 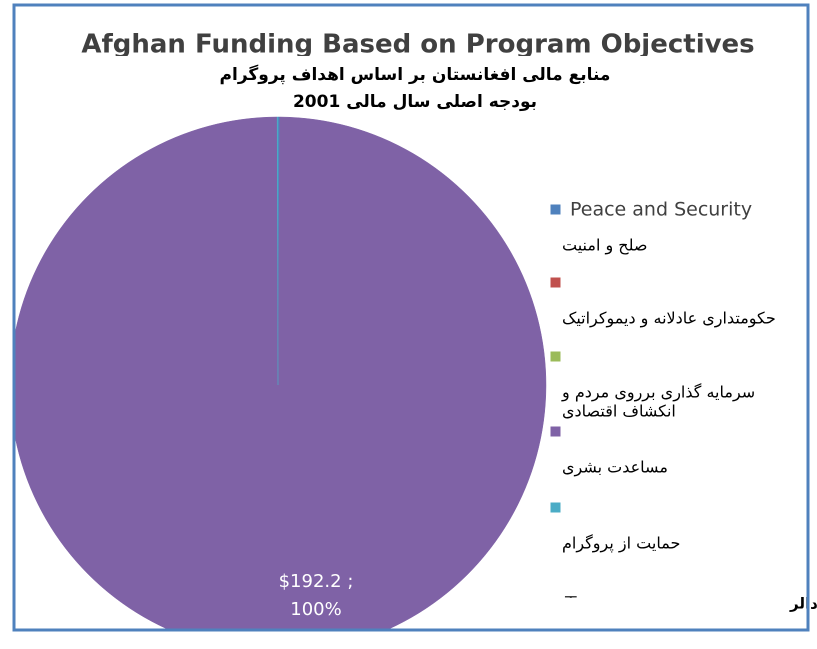 What do you see at coordinates (315, 609) in the screenshot?
I see `data-label-line: 100%` at bounding box center [315, 609].